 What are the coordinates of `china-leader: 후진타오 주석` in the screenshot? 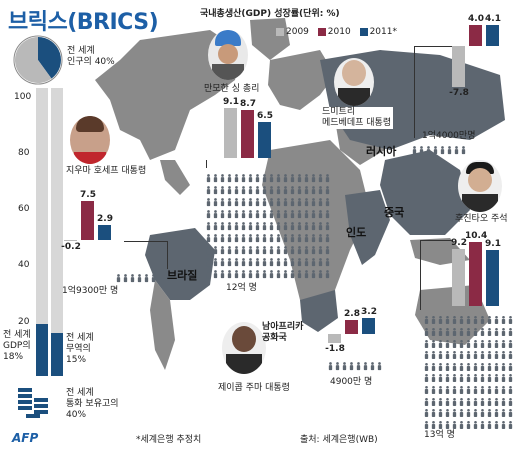 It's located at (481, 219).